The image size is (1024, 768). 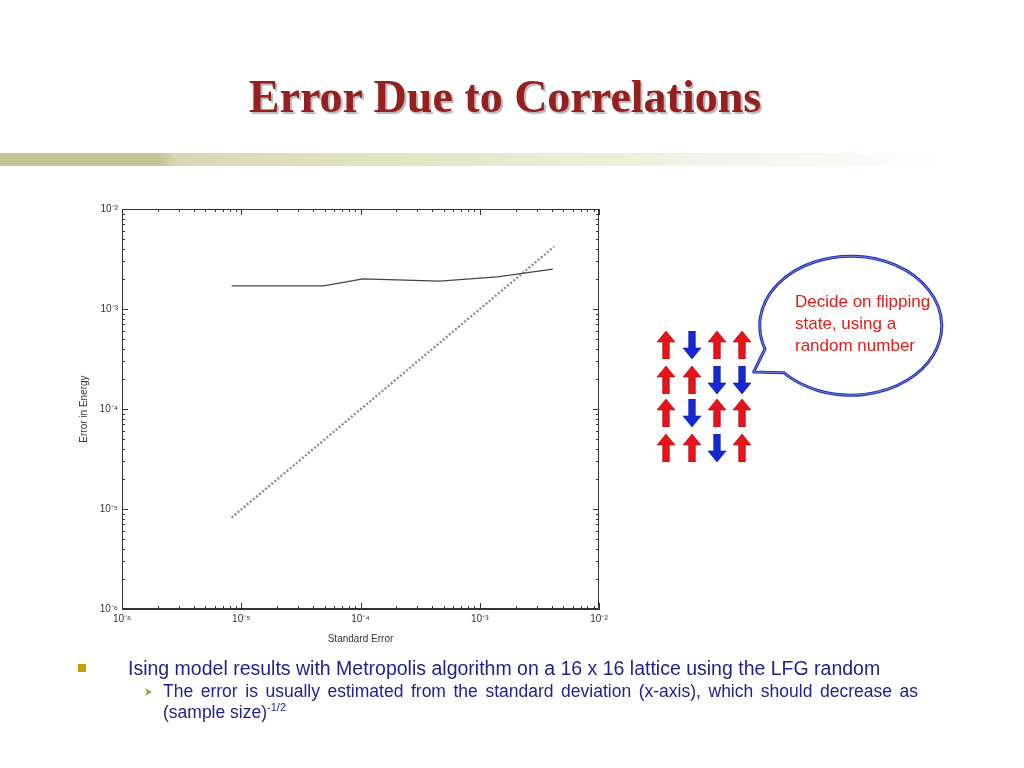 What do you see at coordinates (599, 618) in the screenshot?
I see `x-tick-label: 10⁻²` at bounding box center [599, 618].